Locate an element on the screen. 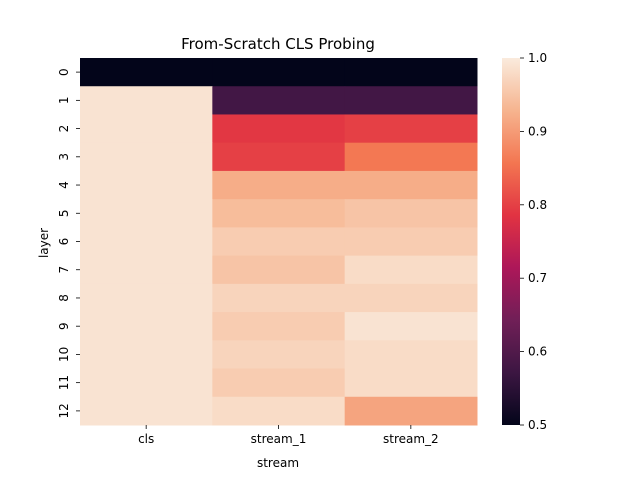 This screenshot has height=480, width=640. y-tick-label: 5 is located at coordinates (64, 213).